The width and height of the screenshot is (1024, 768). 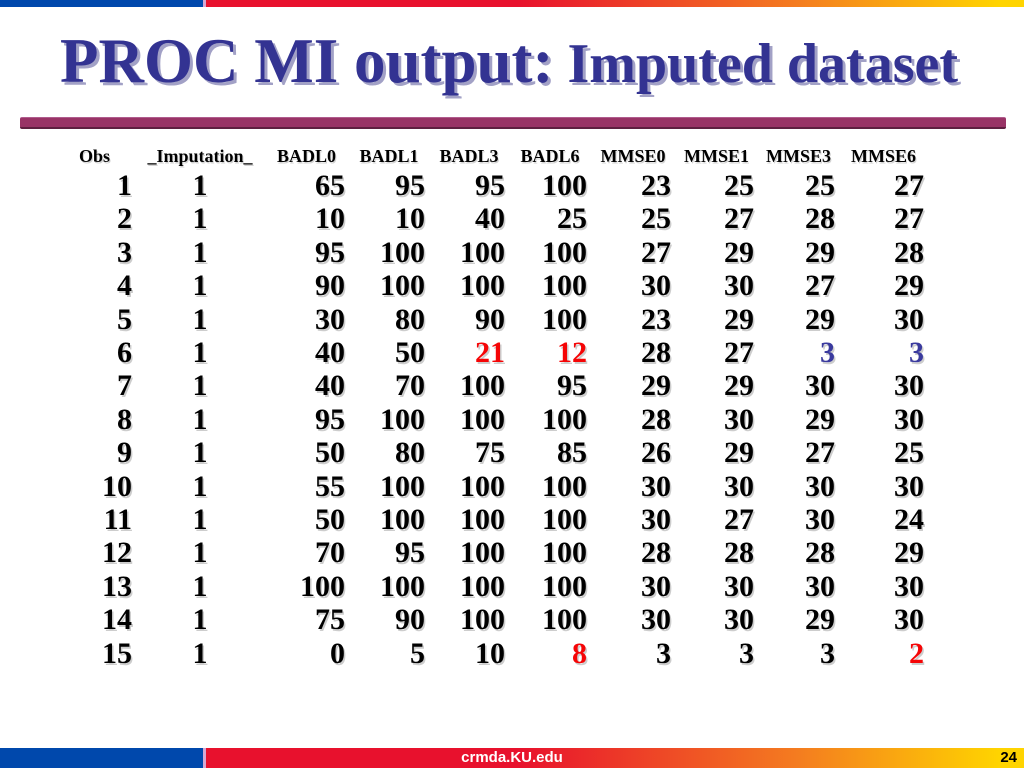 I want to click on page-title: PROC MI output: Imputed dataset, so click(x=509, y=61).